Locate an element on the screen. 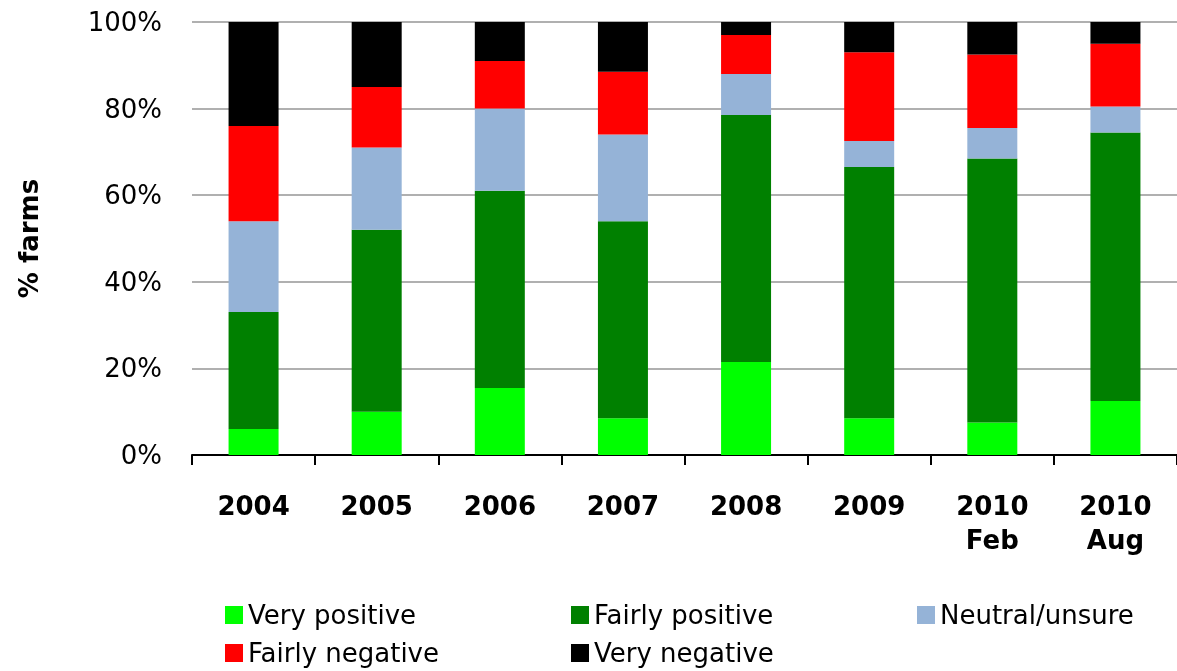  y-tick-label: 100% is located at coordinates (124, 22).